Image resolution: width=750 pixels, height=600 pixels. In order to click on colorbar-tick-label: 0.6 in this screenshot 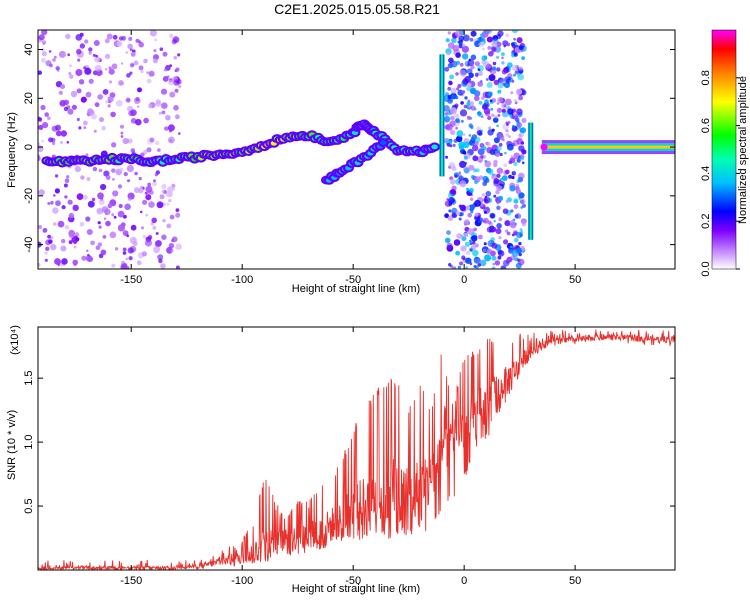, I will do `click(706, 125)`.